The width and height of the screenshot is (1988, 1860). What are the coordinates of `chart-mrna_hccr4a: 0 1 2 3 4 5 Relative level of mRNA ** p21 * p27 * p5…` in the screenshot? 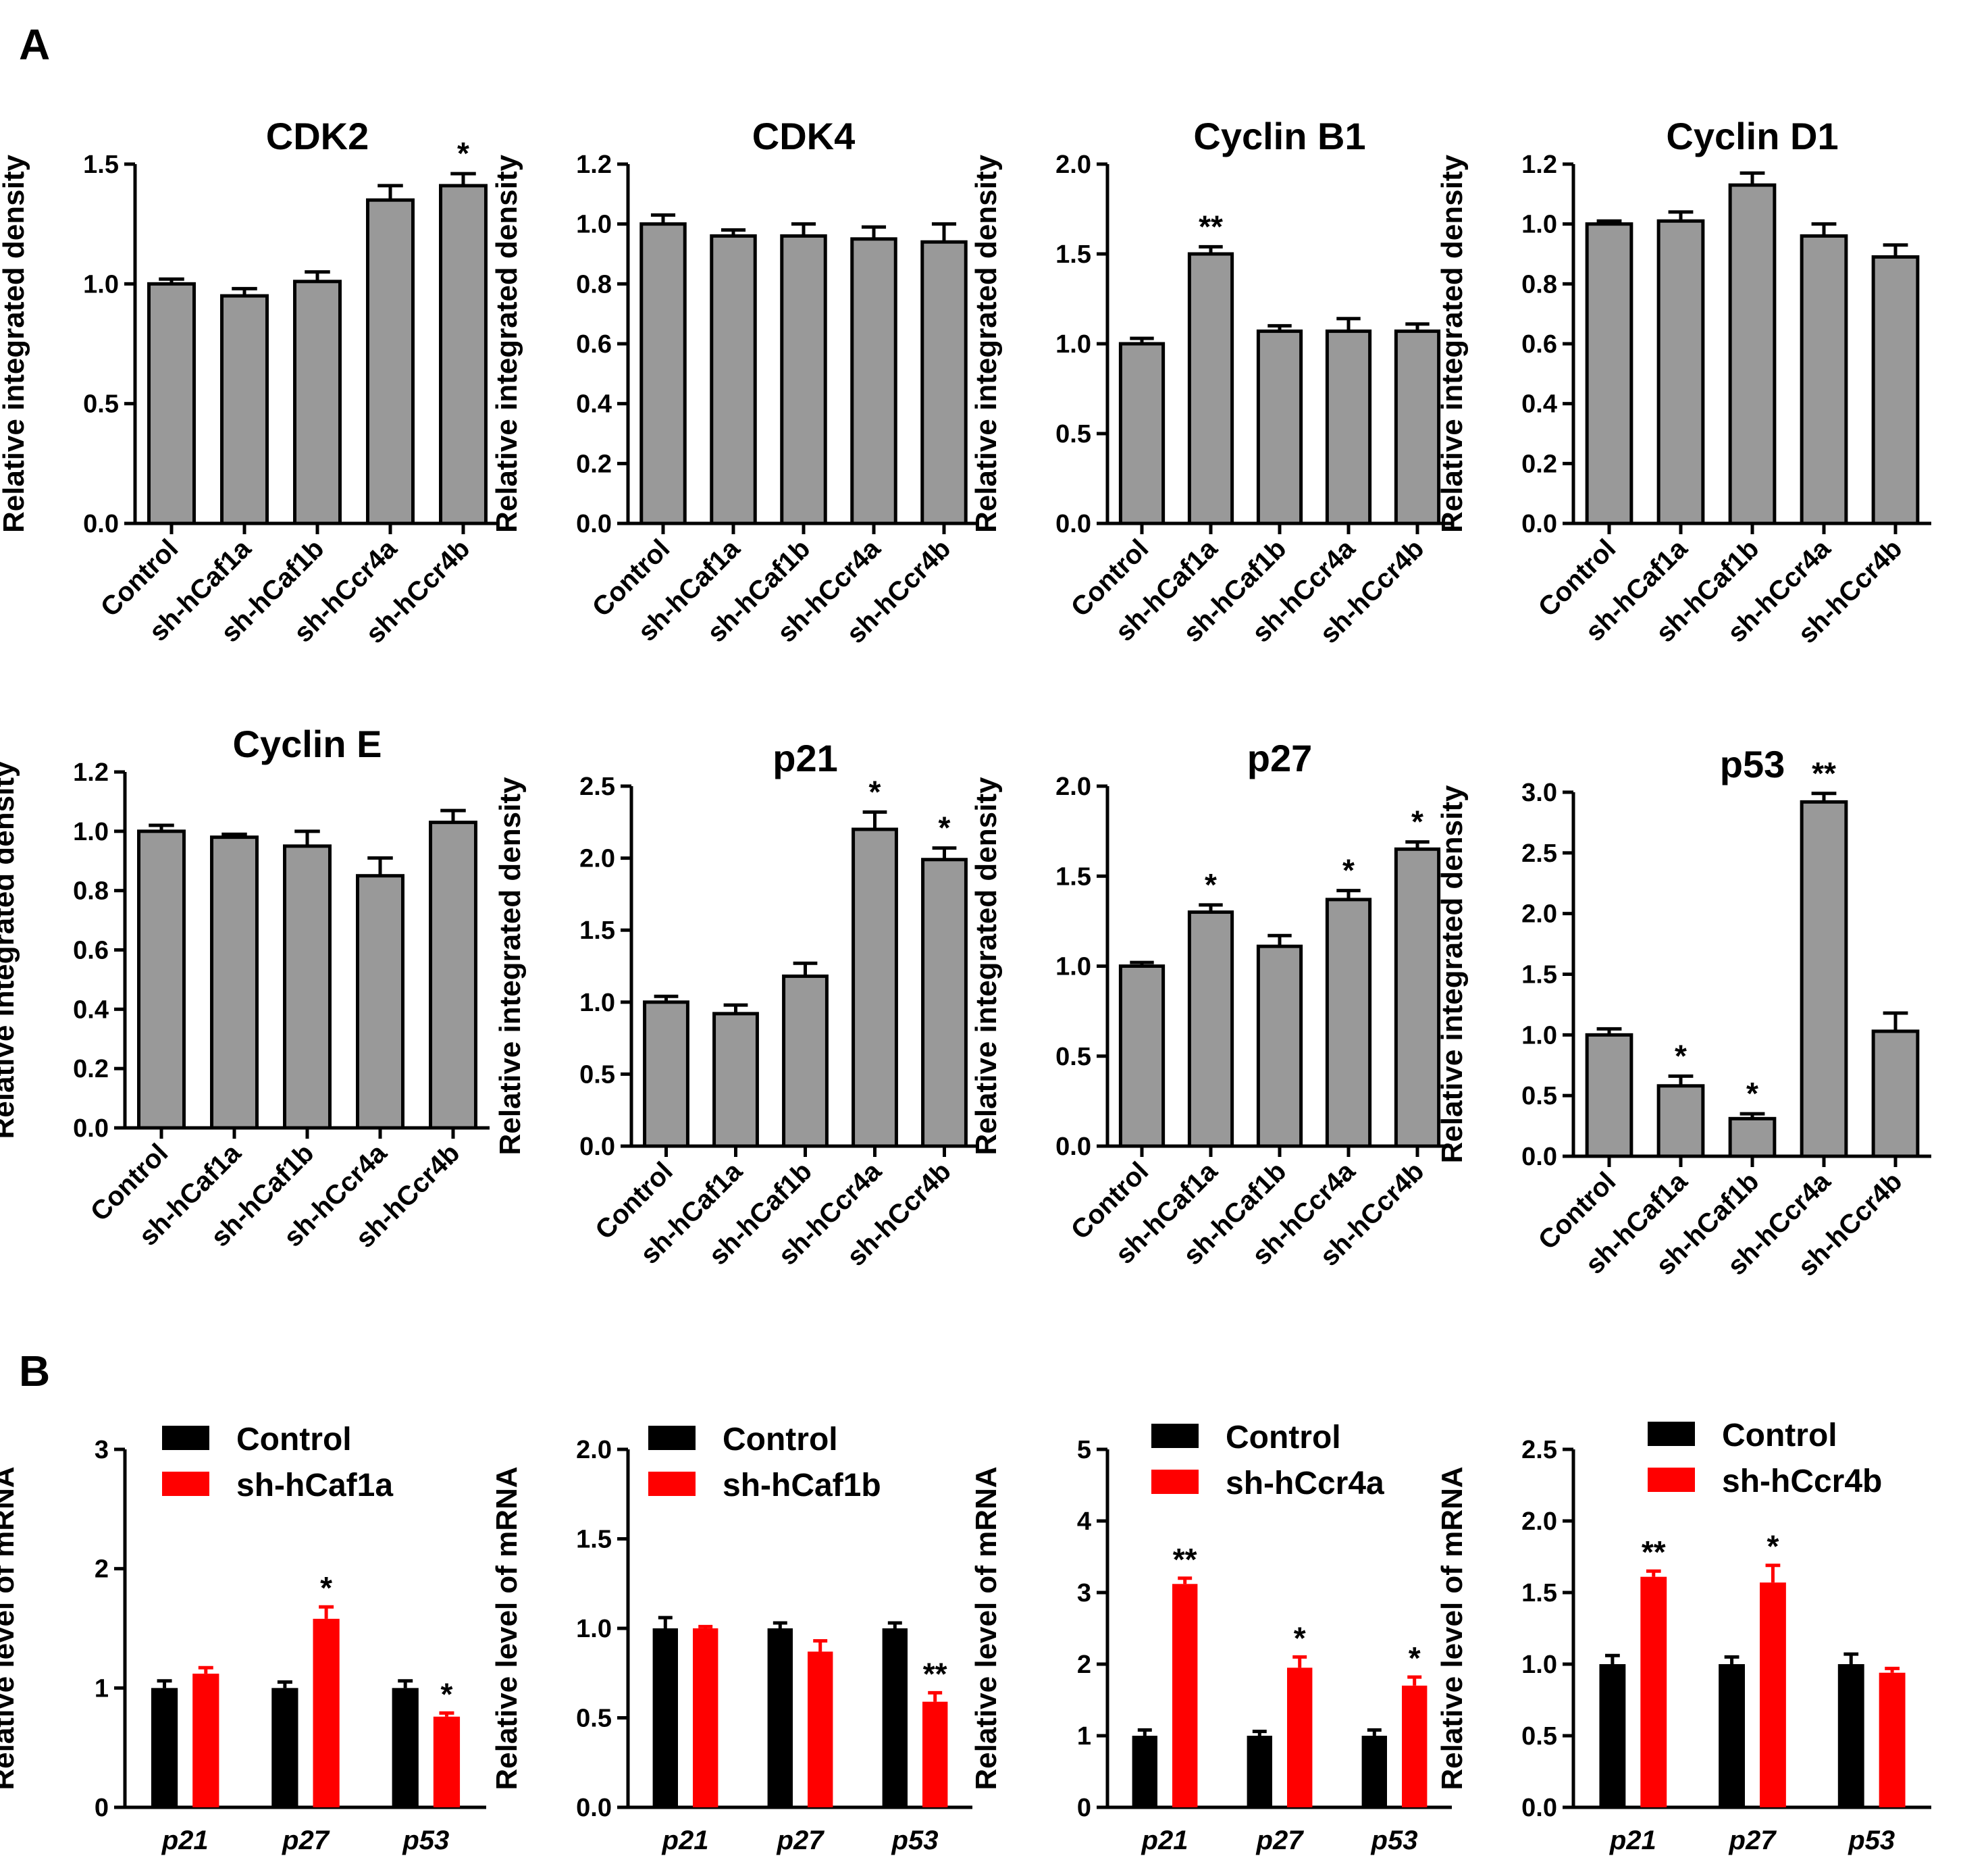 It's located at (1211, 1637).